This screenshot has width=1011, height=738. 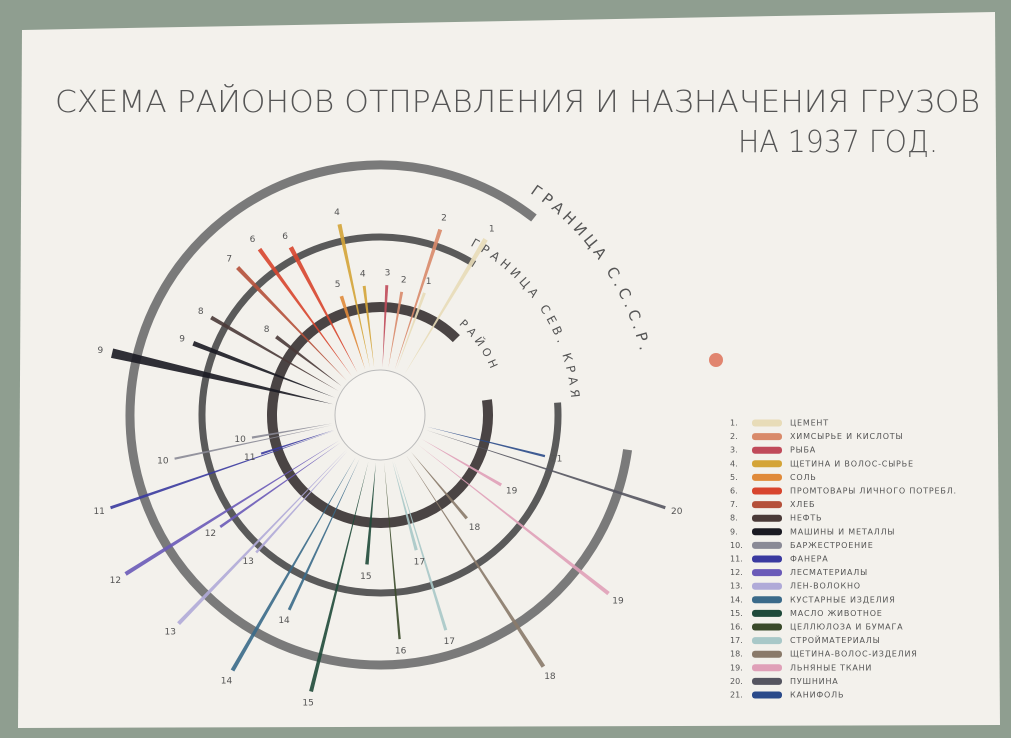 What do you see at coordinates (388, 274) in the screenshot?
I see `ray-label: 3` at bounding box center [388, 274].